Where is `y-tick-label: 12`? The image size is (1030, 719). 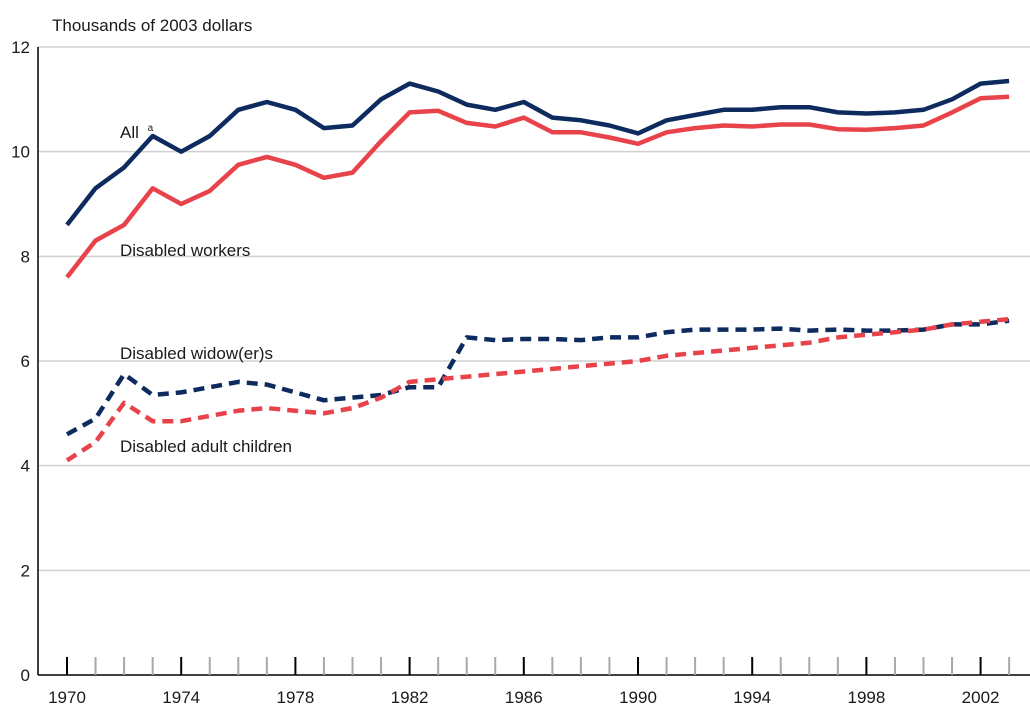 y-tick-label: 12 is located at coordinates (20, 47).